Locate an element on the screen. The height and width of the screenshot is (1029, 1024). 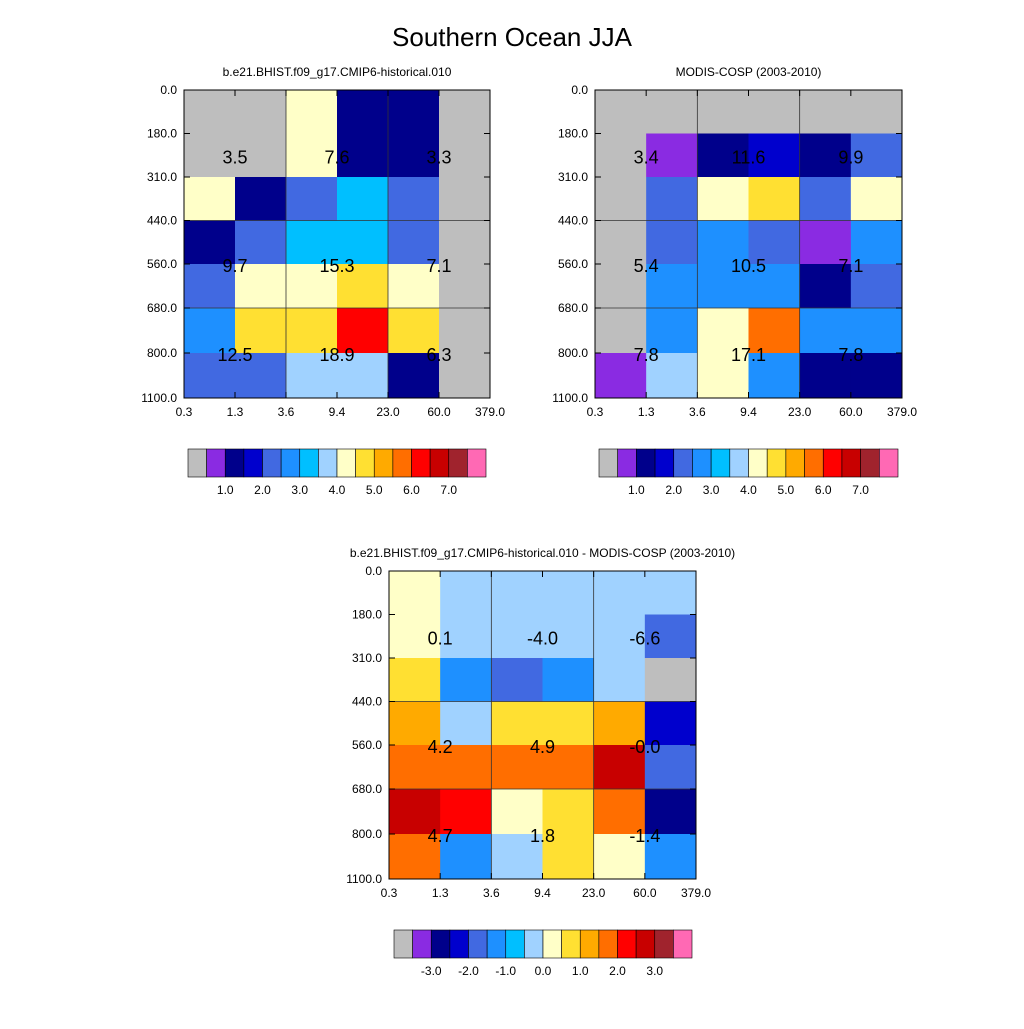
colorbar-difference: -3.0 -2.0 -1.0 0.0 1.0 2.0 3.0 is located at coordinates (543, 953).